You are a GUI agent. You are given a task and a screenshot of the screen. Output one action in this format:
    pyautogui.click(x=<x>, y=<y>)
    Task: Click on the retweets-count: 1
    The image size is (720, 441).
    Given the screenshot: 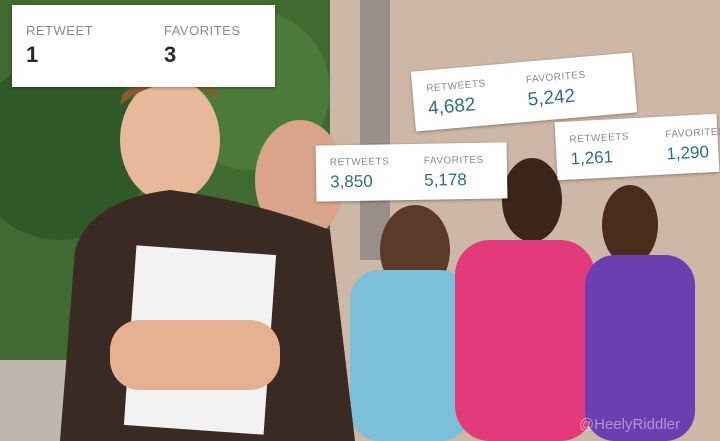 What is the action you would take?
    pyautogui.click(x=32, y=55)
    